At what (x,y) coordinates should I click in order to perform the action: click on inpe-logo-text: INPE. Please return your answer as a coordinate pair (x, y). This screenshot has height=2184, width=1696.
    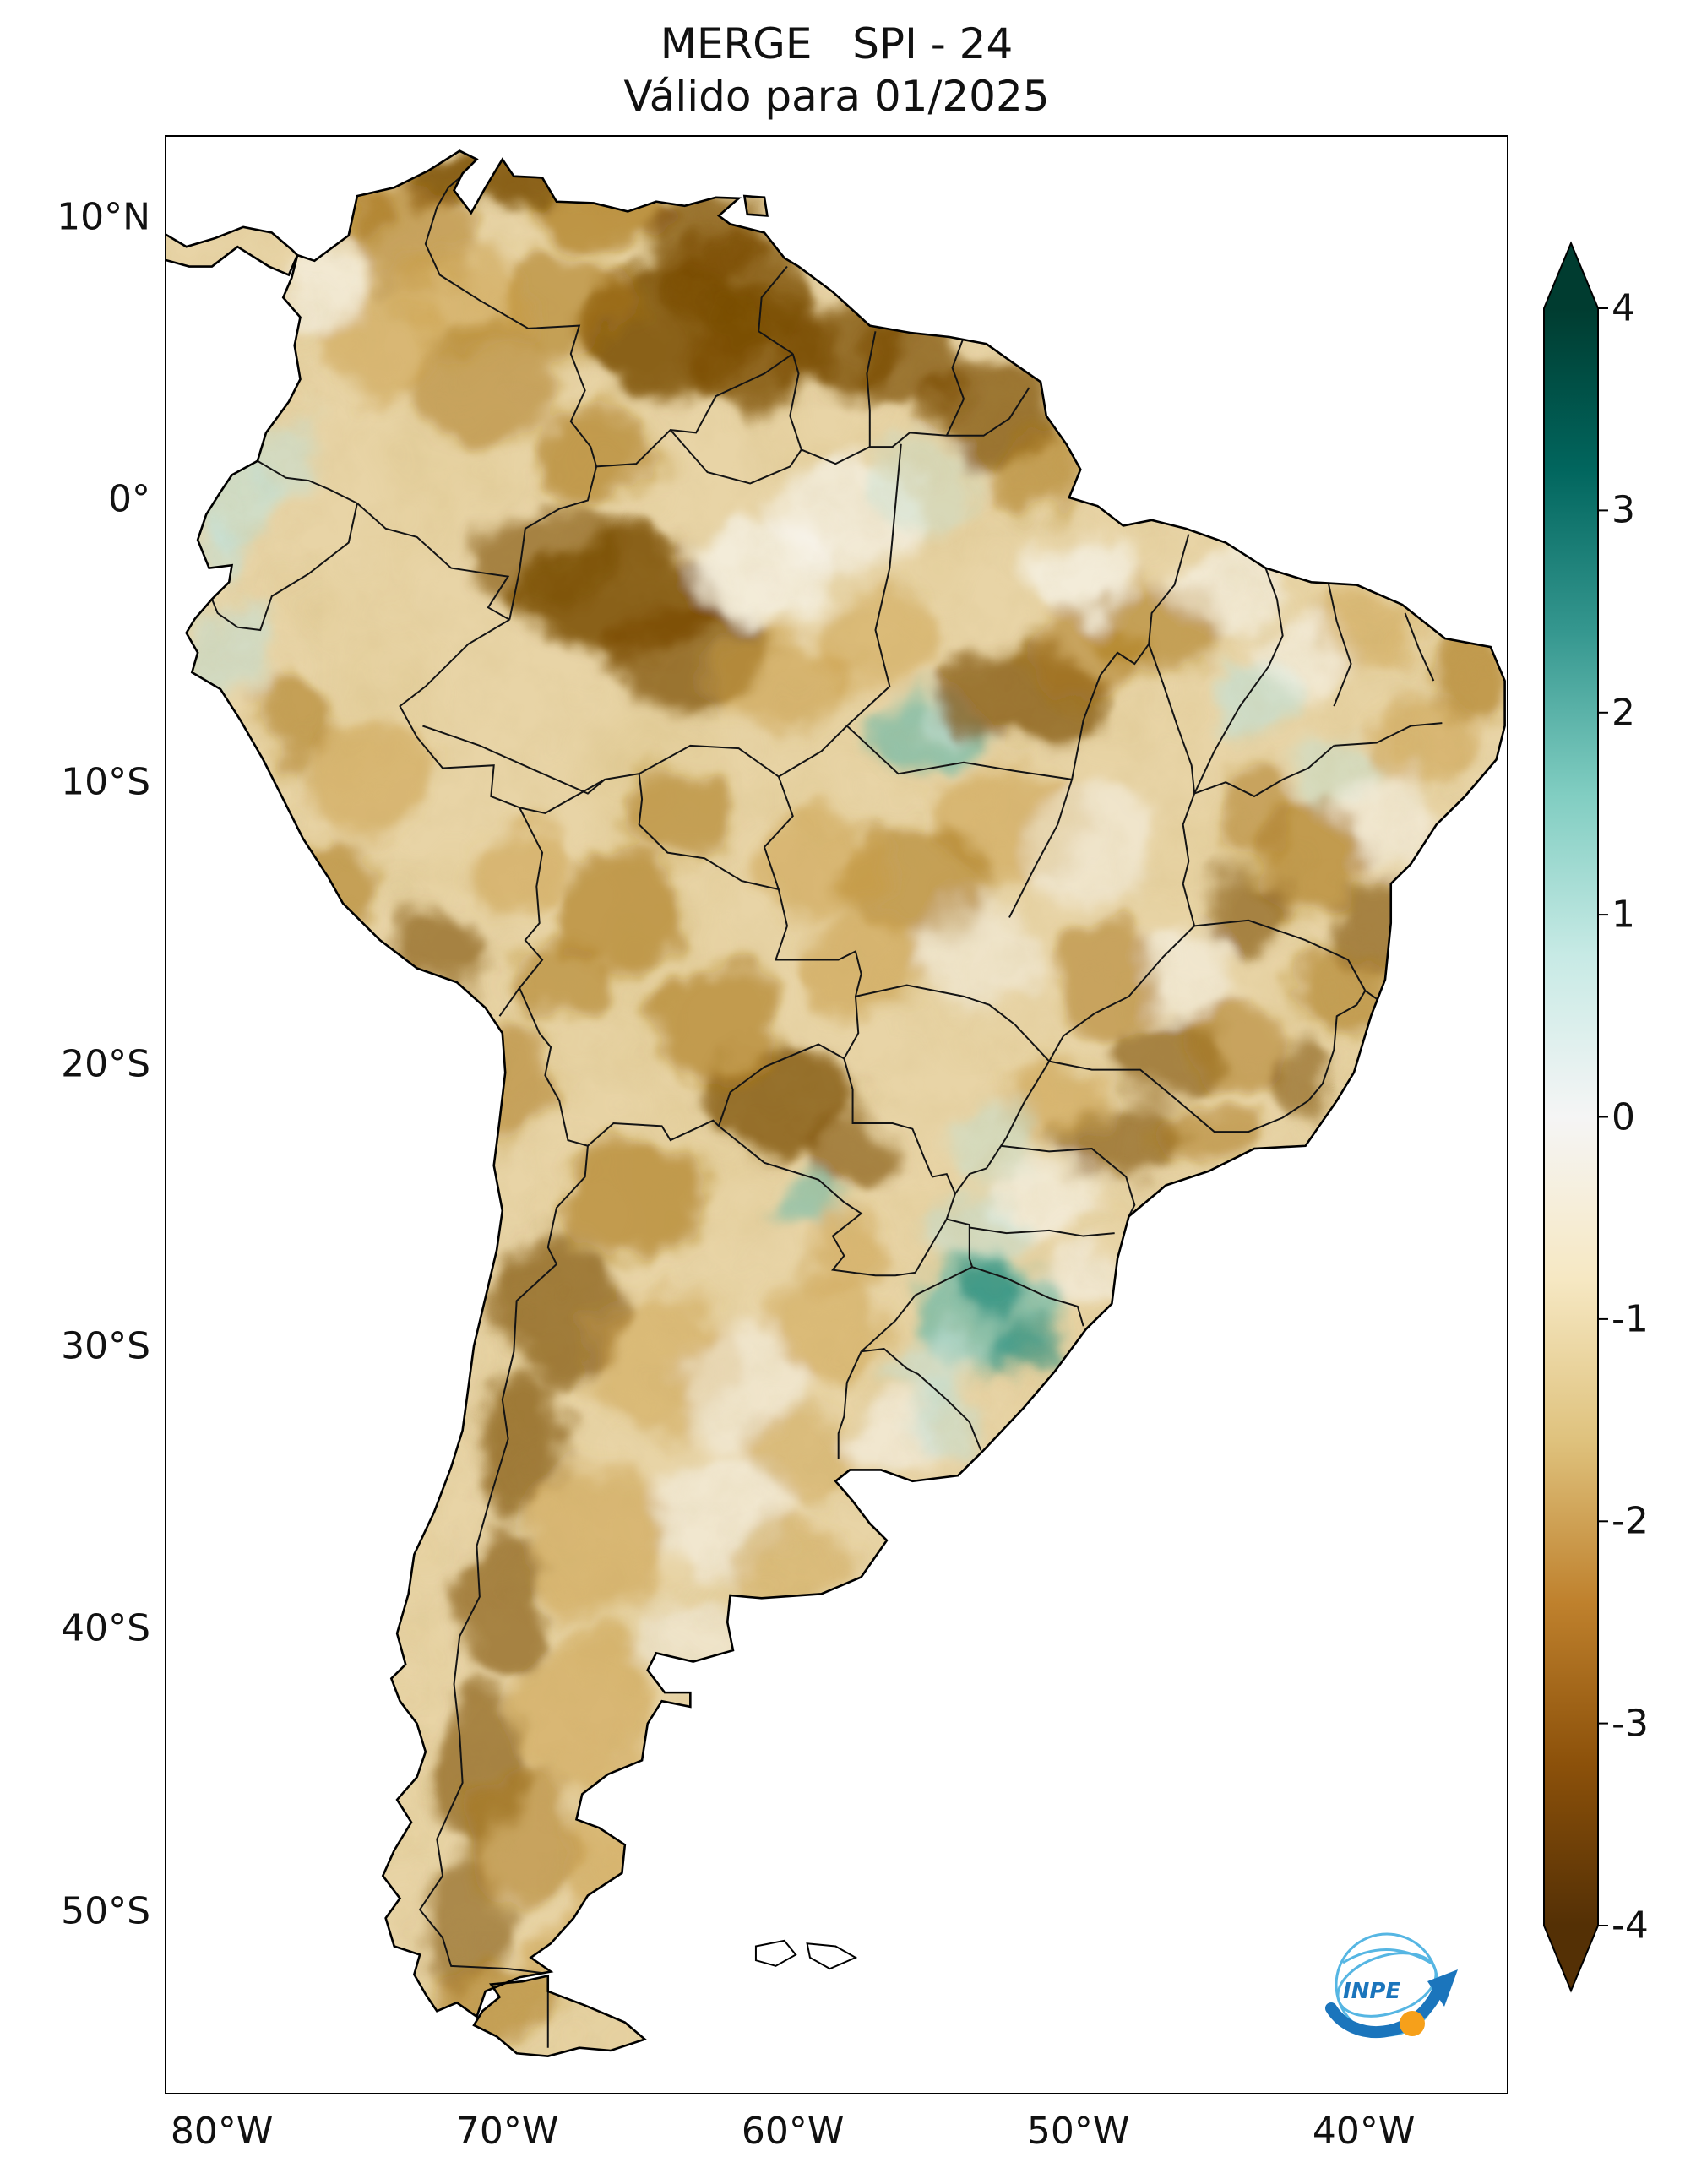
    Looking at the image, I should click on (1371, 1991).